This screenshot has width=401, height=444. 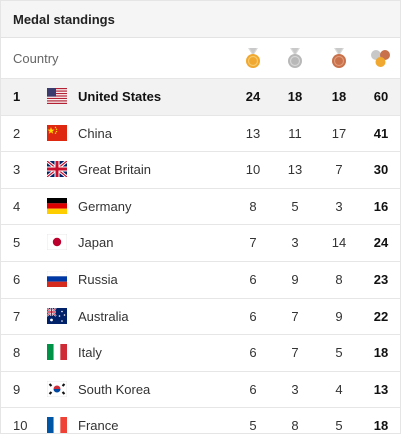 I want to click on country-name: Japan, so click(x=96, y=243).